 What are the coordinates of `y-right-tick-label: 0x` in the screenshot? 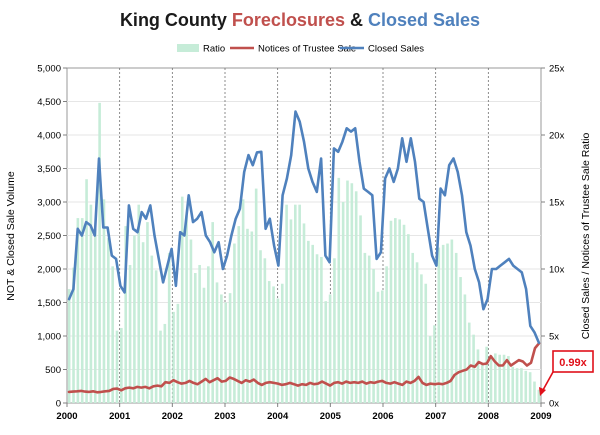 It's located at (554, 404).